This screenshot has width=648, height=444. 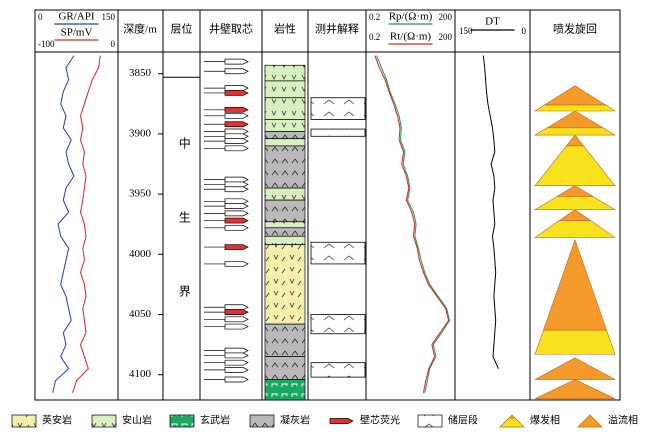 I want to click on y-tick-label: 3900, so click(x=140, y=133).